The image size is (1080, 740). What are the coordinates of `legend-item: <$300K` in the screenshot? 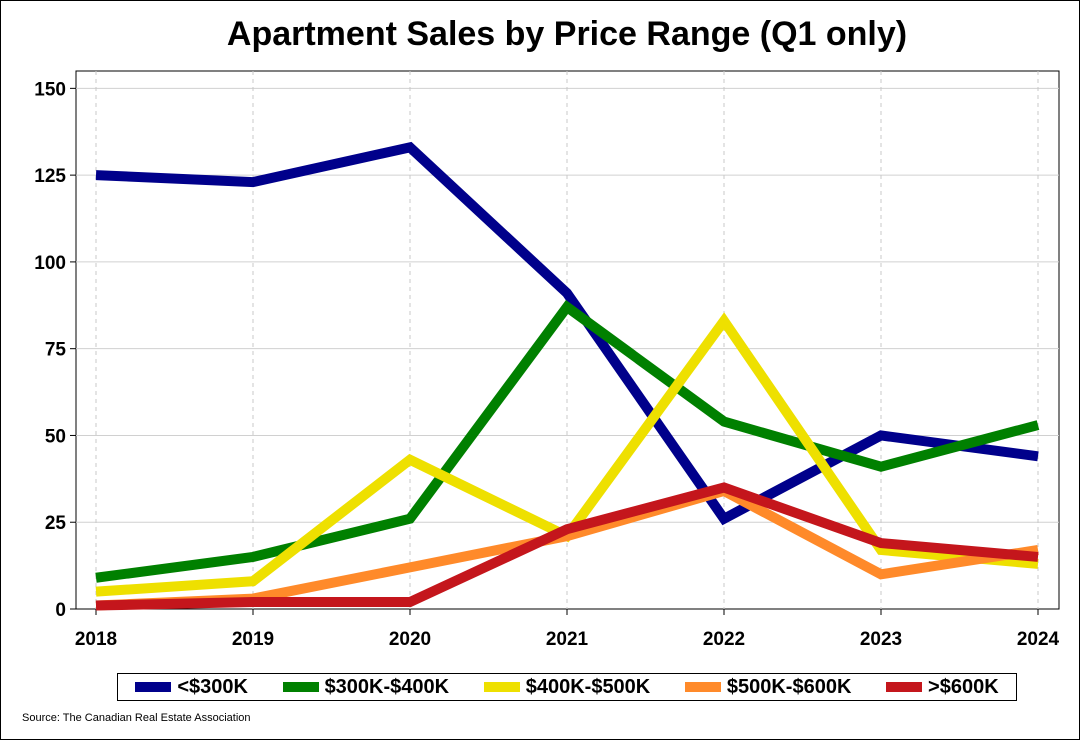 It's located at (191, 687).